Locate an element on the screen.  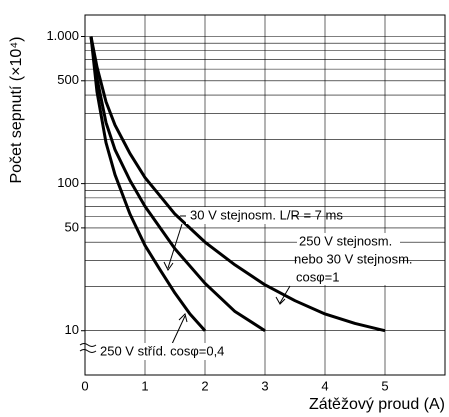
annotation: 30 V stejnosm. L/R = 7 ms is located at coordinates (266, 214).